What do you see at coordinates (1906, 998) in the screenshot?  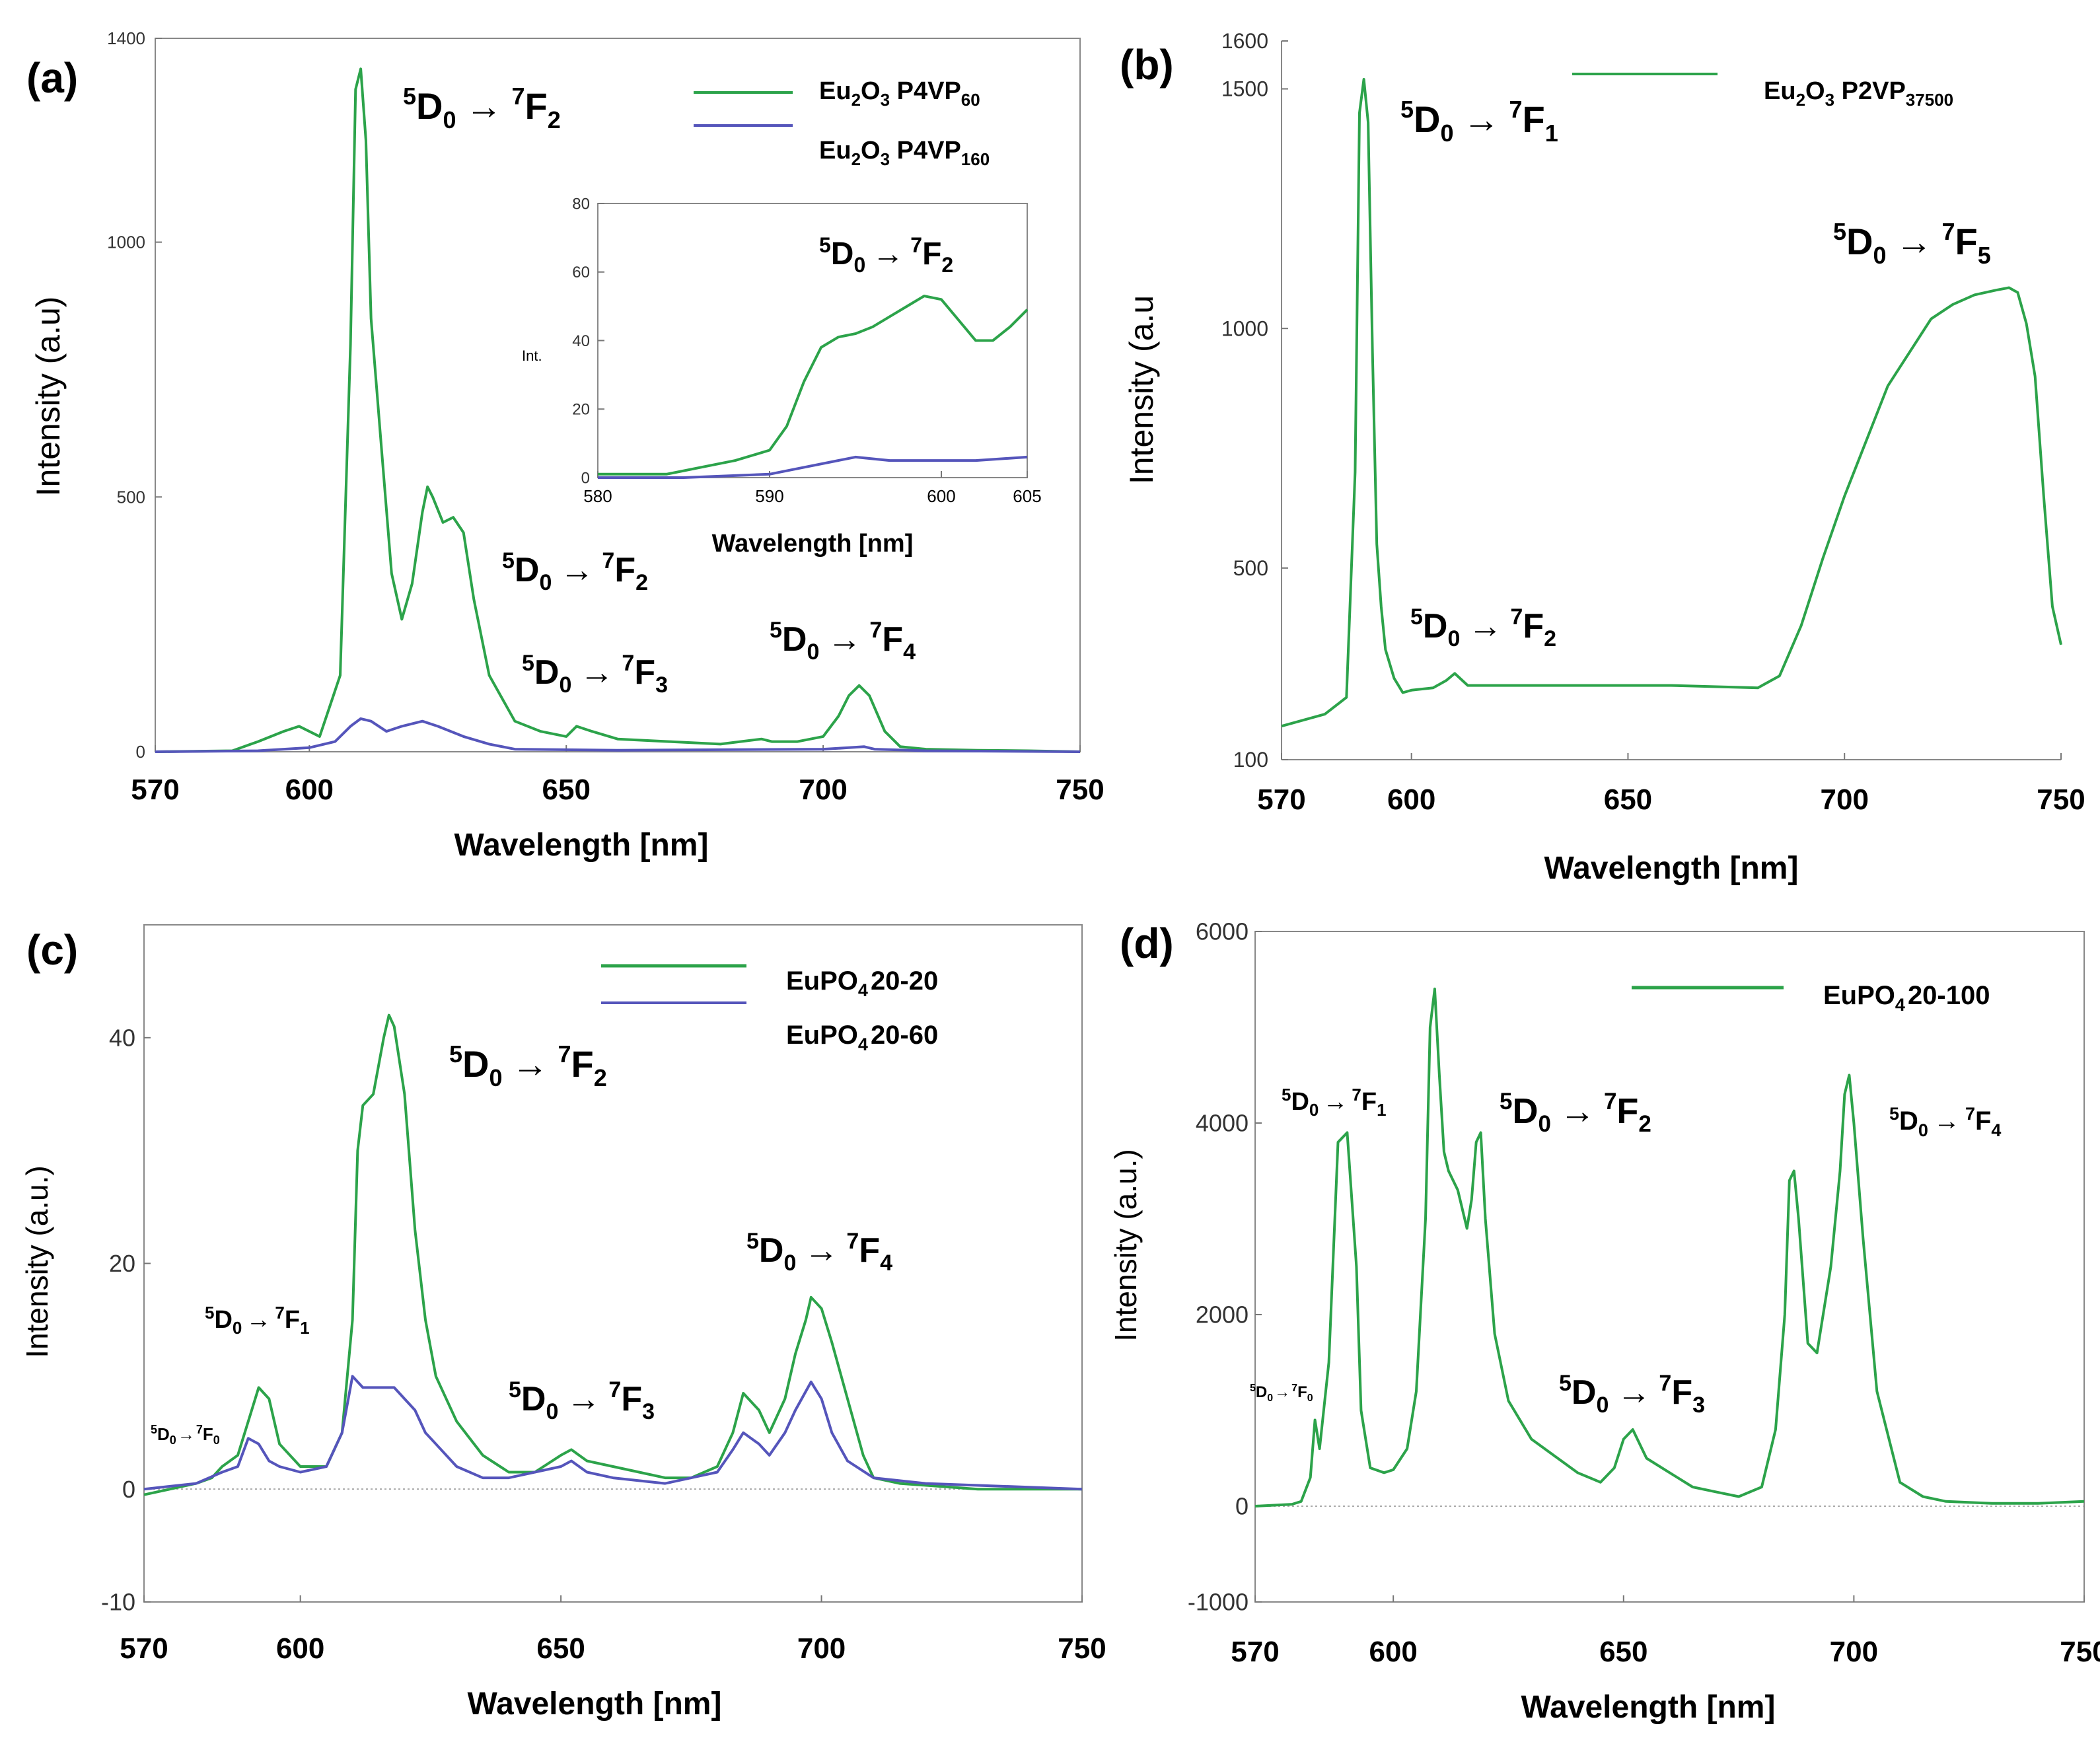 I see `legend-label-d-1: EuPO4 20-100` at bounding box center [1906, 998].